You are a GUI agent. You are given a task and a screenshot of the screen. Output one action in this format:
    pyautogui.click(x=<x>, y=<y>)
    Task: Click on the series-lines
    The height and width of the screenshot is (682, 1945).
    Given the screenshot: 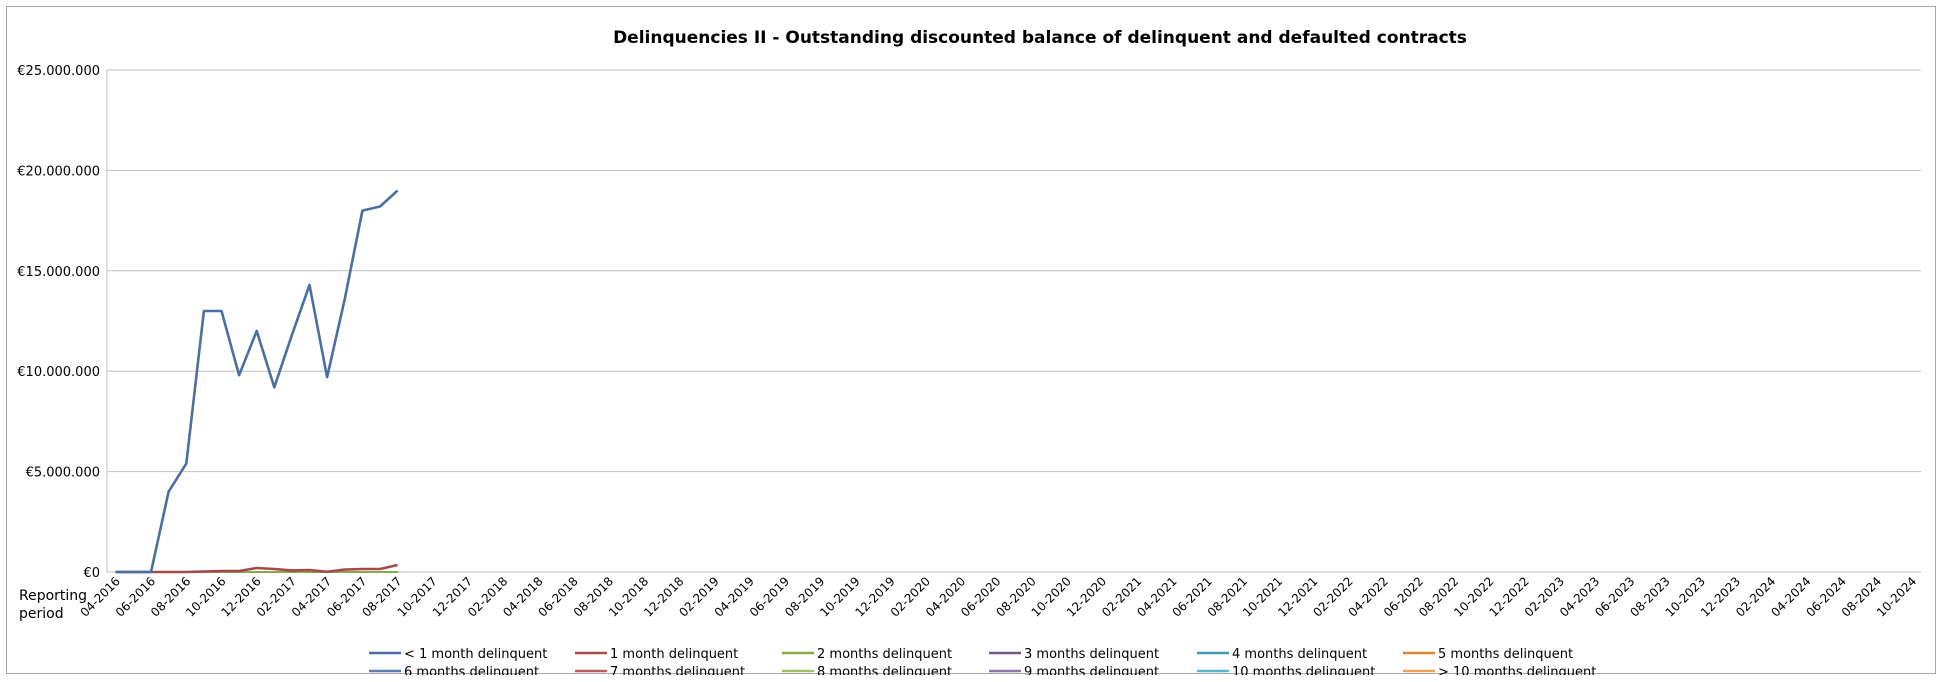 What is the action you would take?
    pyautogui.click(x=257, y=381)
    